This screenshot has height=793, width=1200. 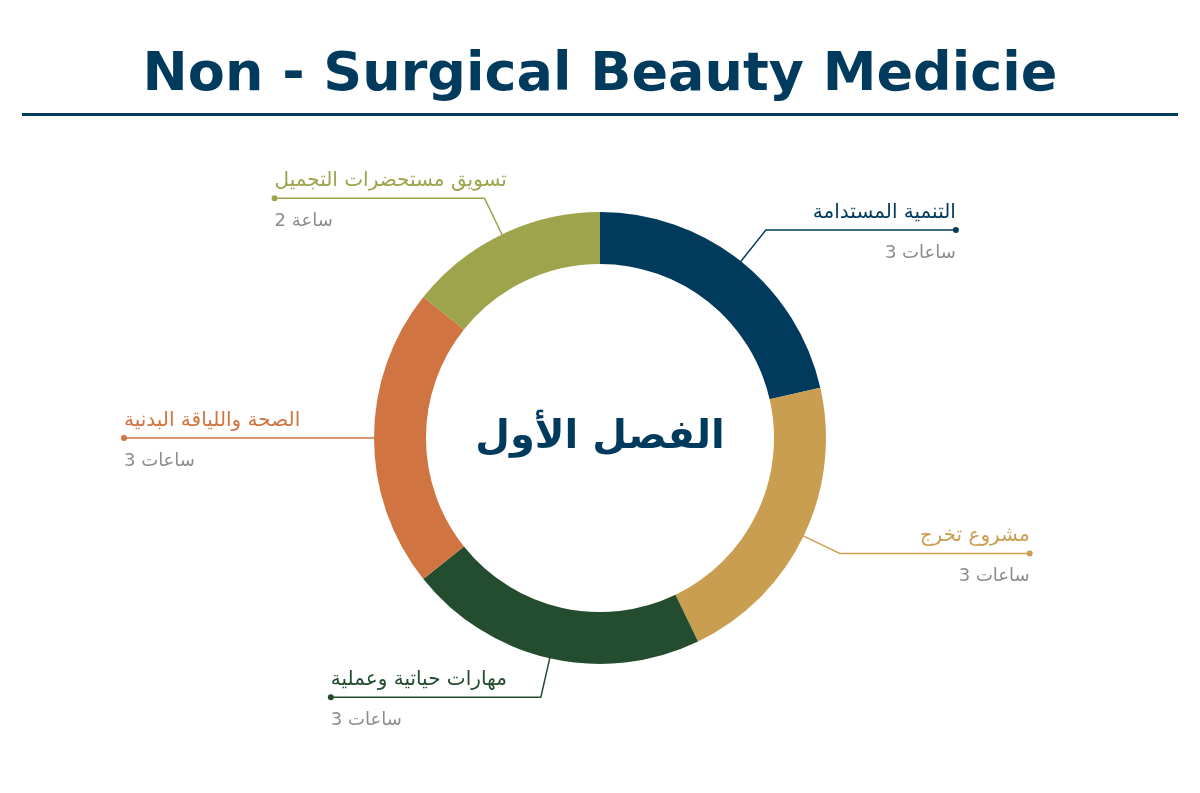 What do you see at coordinates (418, 678) in the screenshot?
I see `slice-label: مهارات حياتية وعملية` at bounding box center [418, 678].